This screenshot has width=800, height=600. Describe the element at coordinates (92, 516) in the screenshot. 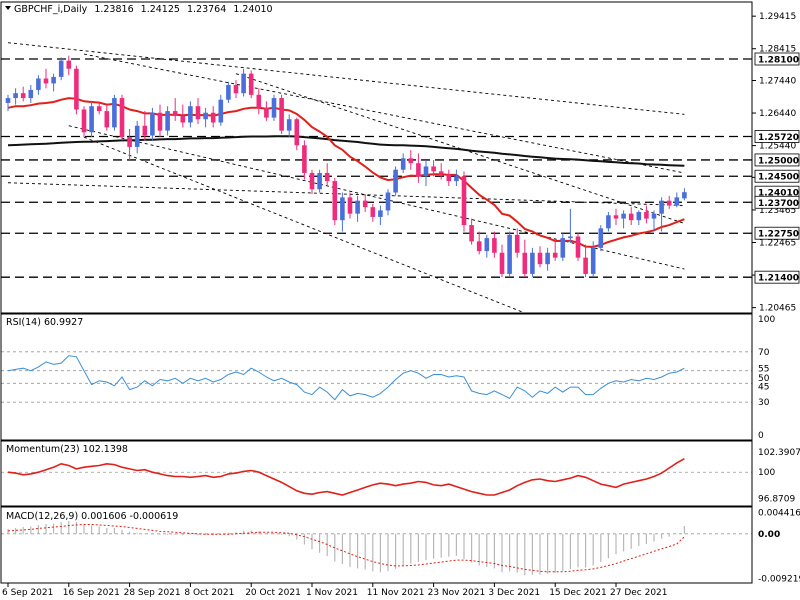

I see `macd-label: MACD(12,26,9) 0.001606 -0.000619` at that location.